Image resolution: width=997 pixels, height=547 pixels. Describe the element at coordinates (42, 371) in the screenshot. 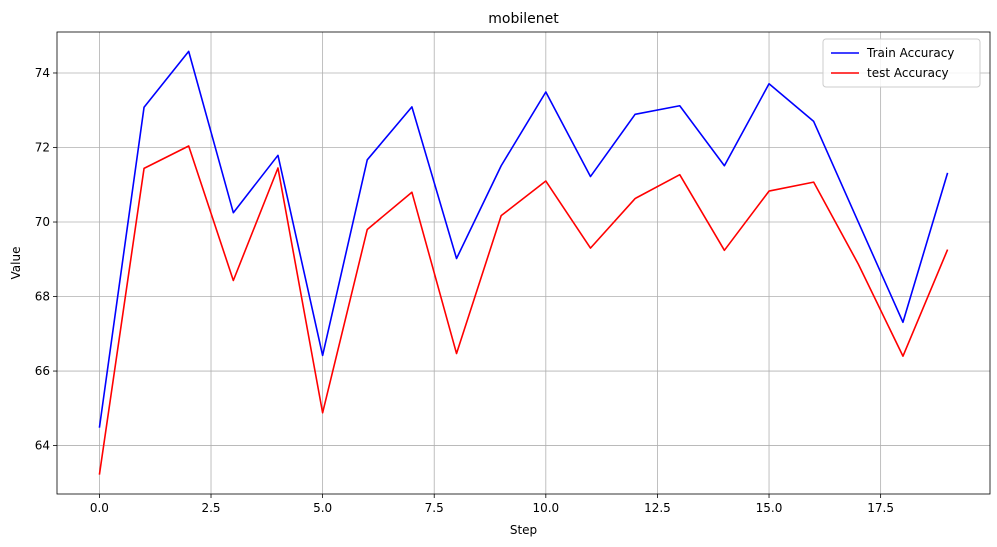

I see `y-tick-label: 66` at that location.